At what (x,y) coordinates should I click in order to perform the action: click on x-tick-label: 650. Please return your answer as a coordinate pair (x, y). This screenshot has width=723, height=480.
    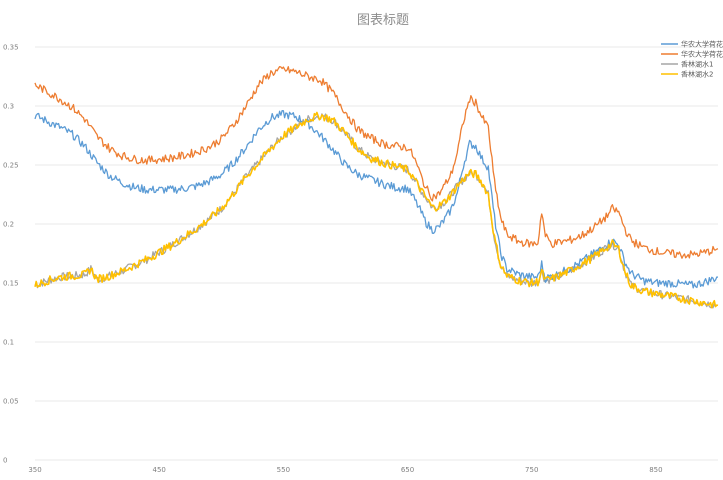
    Looking at the image, I should click on (407, 470).